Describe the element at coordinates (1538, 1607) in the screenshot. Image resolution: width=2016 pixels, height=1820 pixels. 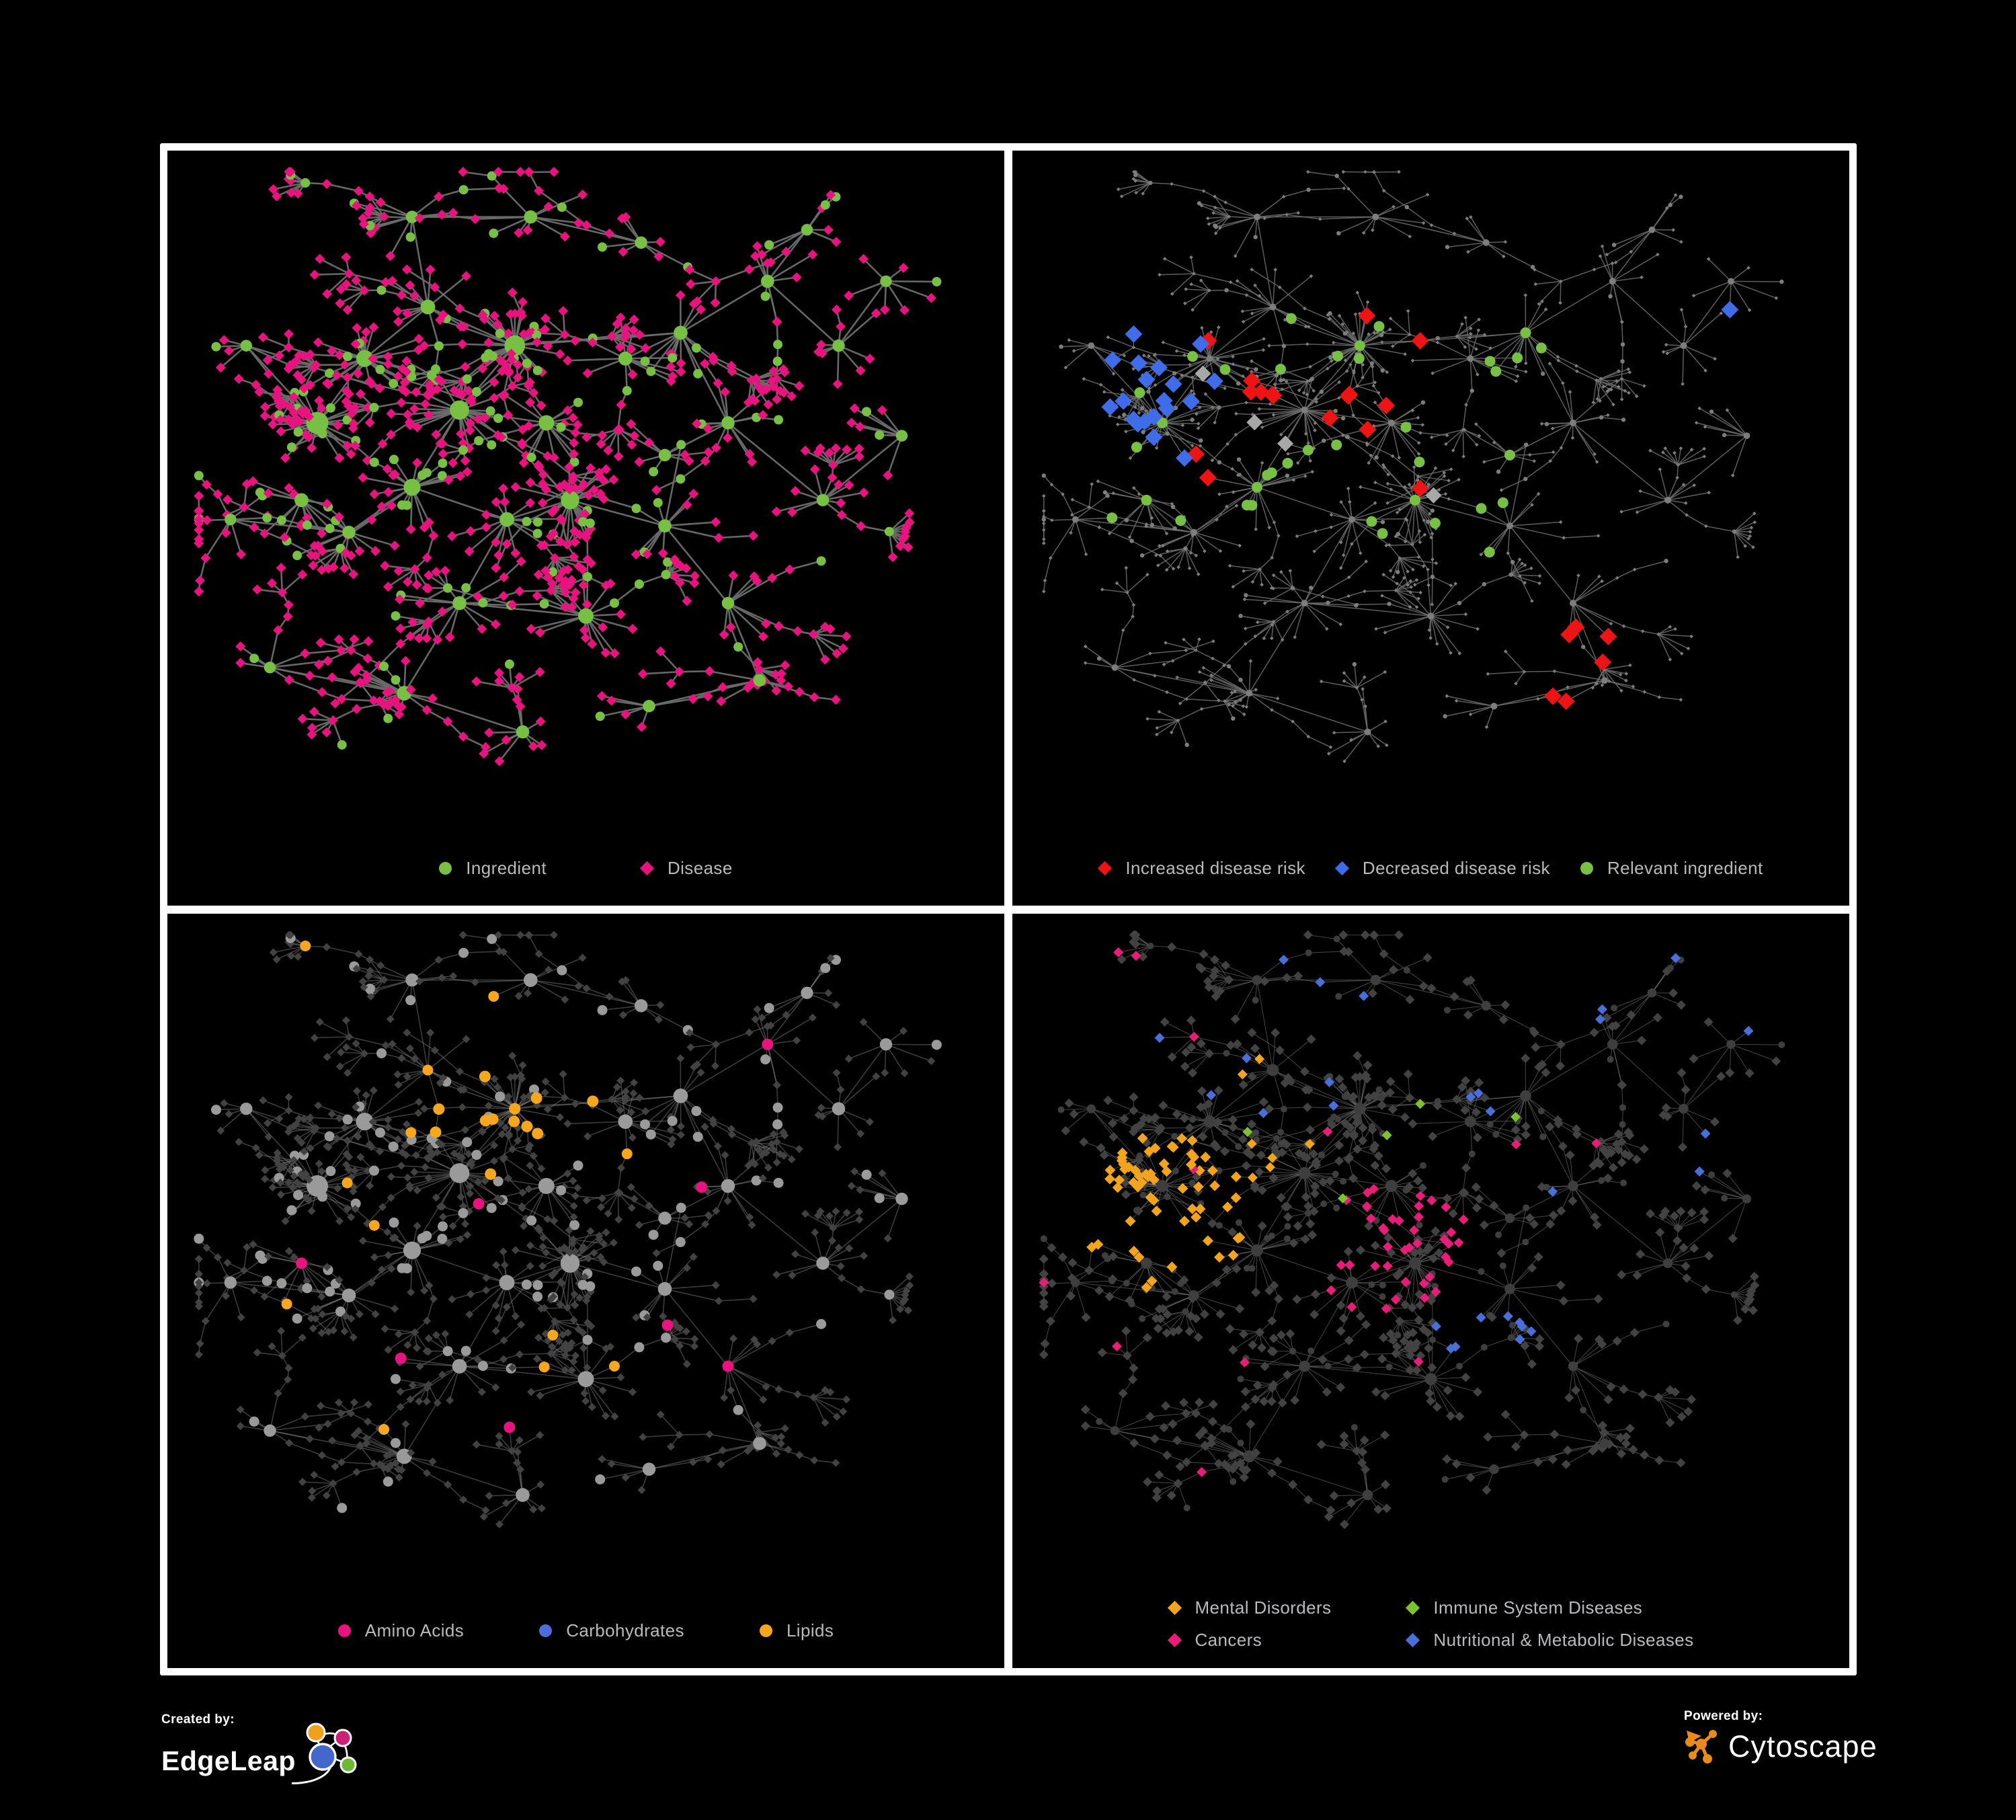
I see `legend-label: Immune System Diseases` at that location.